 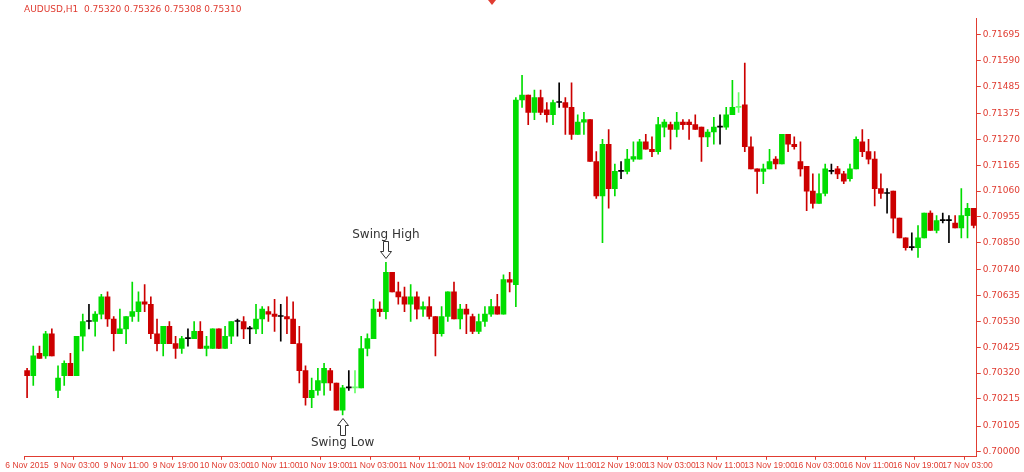 I want to click on x-tick-label: 11 Nov 19:00, so click(x=472, y=465).